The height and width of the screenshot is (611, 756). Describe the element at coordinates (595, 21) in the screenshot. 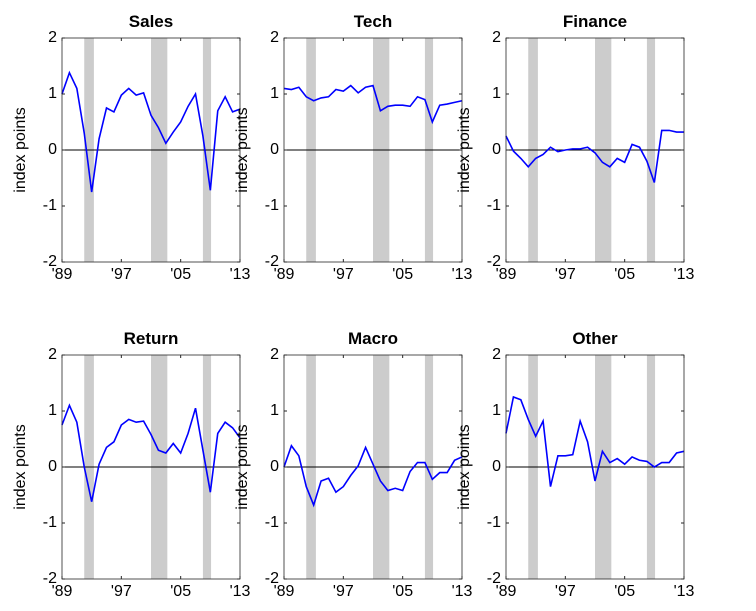

I see `subplot-title: Finance` at that location.